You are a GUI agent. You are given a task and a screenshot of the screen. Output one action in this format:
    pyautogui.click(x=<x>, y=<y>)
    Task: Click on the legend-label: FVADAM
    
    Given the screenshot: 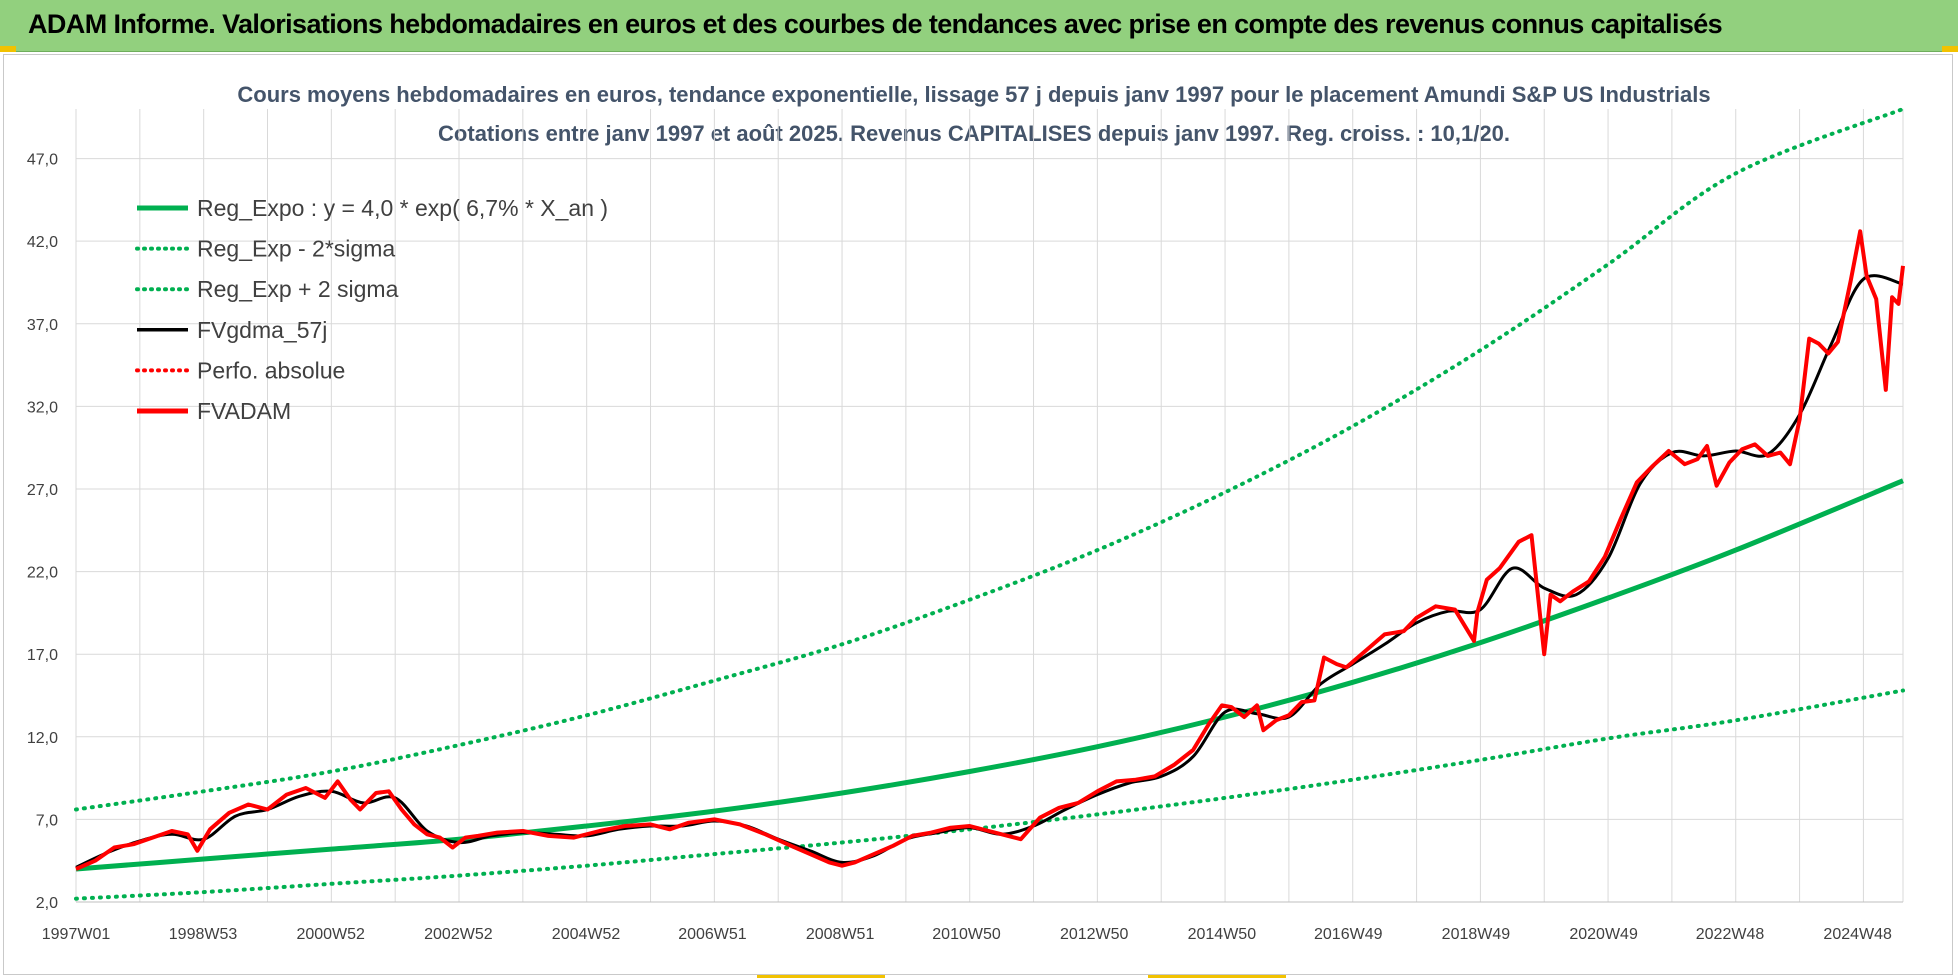 What is the action you would take?
    pyautogui.click(x=244, y=411)
    